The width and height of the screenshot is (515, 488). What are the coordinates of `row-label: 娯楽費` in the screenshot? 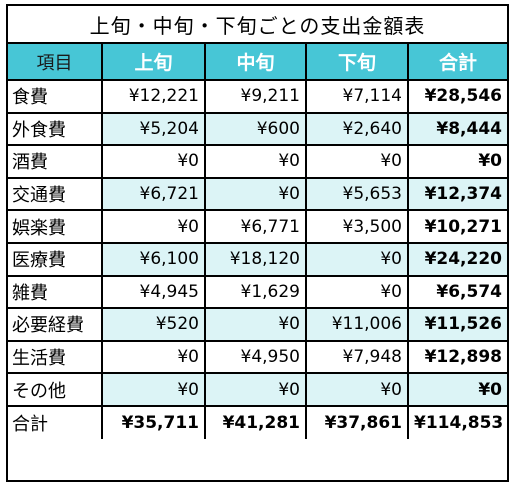 It's located at (55, 226).